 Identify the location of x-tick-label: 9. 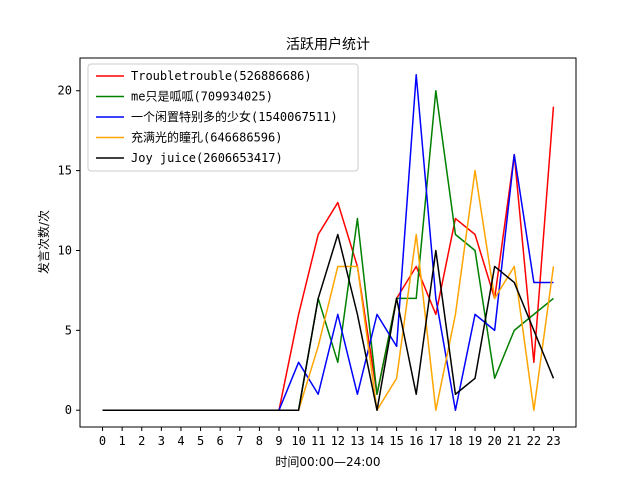
(278, 441).